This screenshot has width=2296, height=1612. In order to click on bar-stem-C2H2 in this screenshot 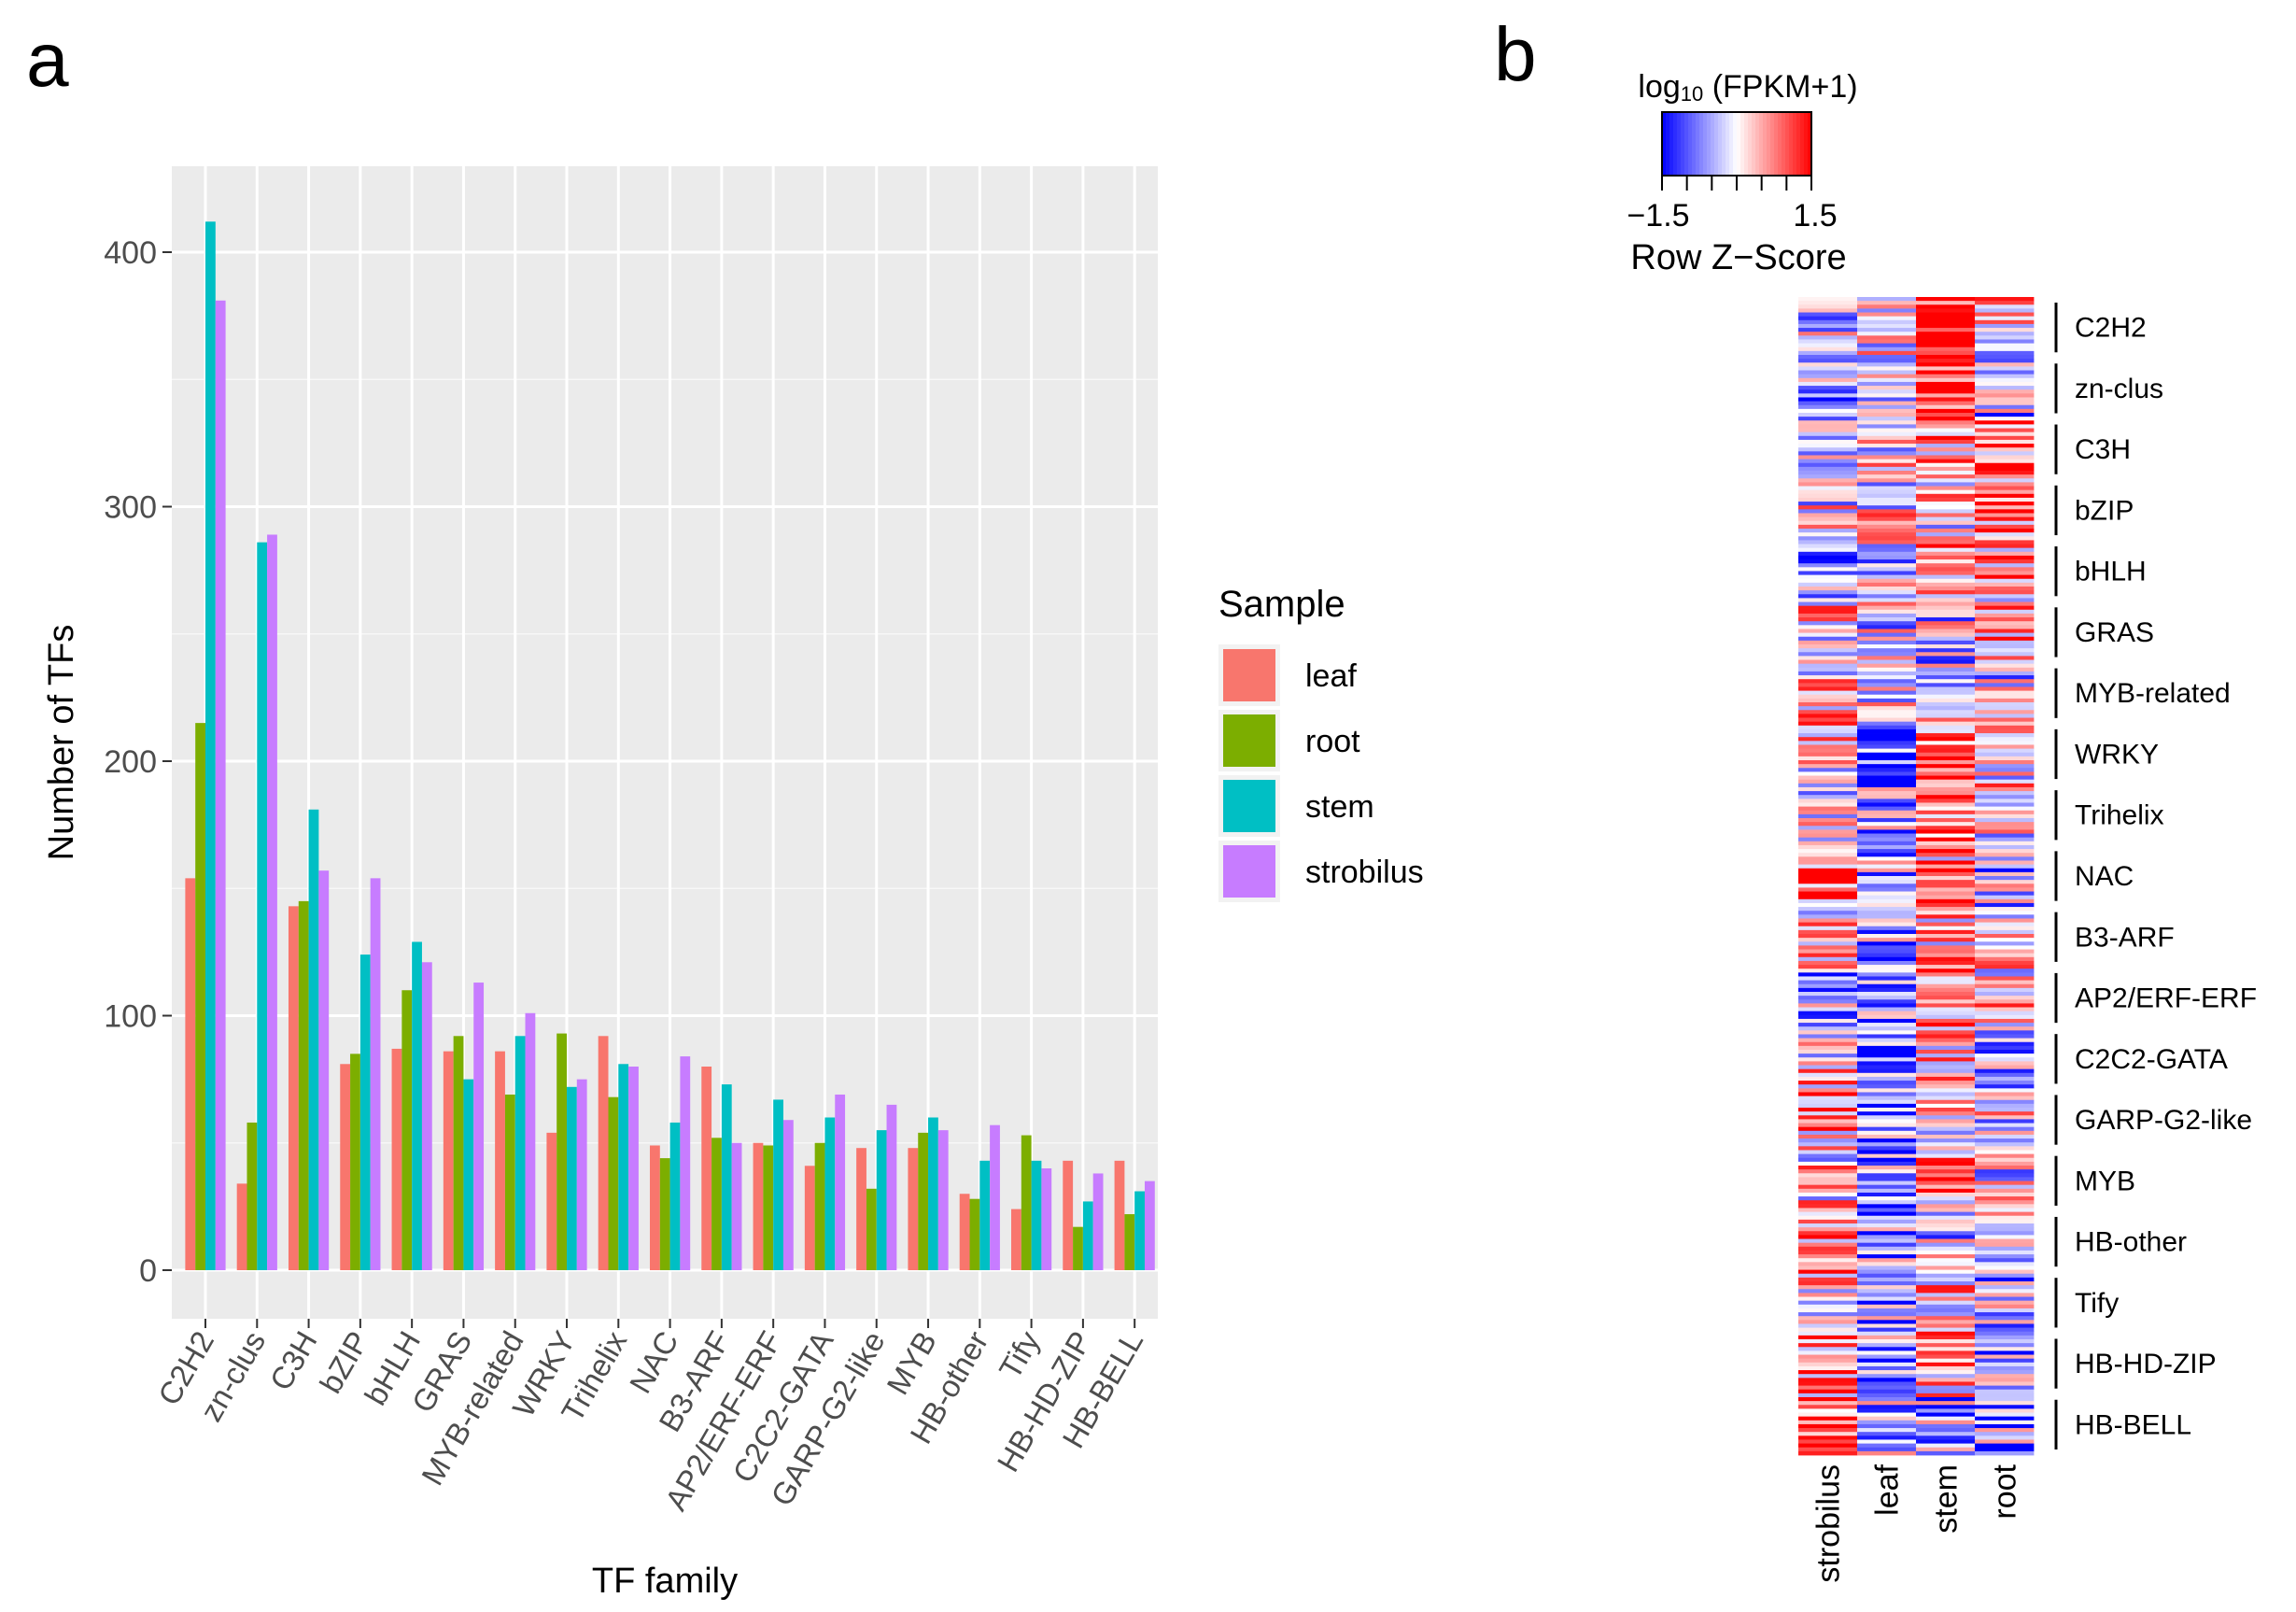, I will do `click(211, 745)`.